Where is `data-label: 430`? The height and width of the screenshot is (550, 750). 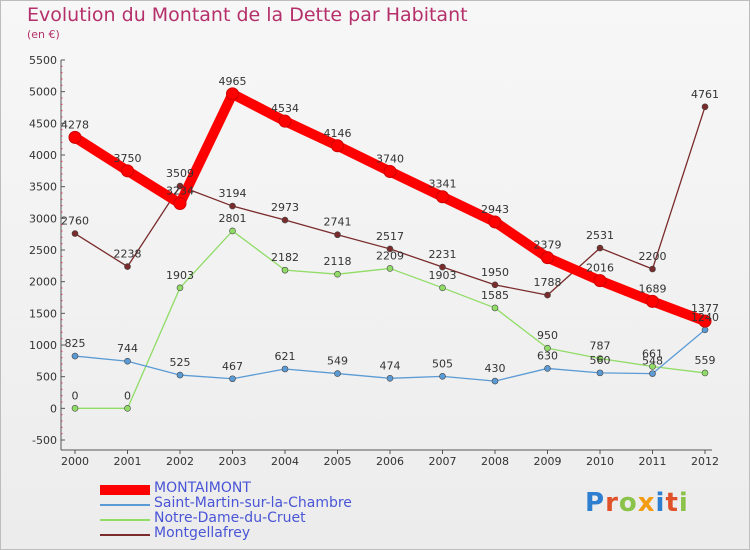
data-label: 430 is located at coordinates (495, 368).